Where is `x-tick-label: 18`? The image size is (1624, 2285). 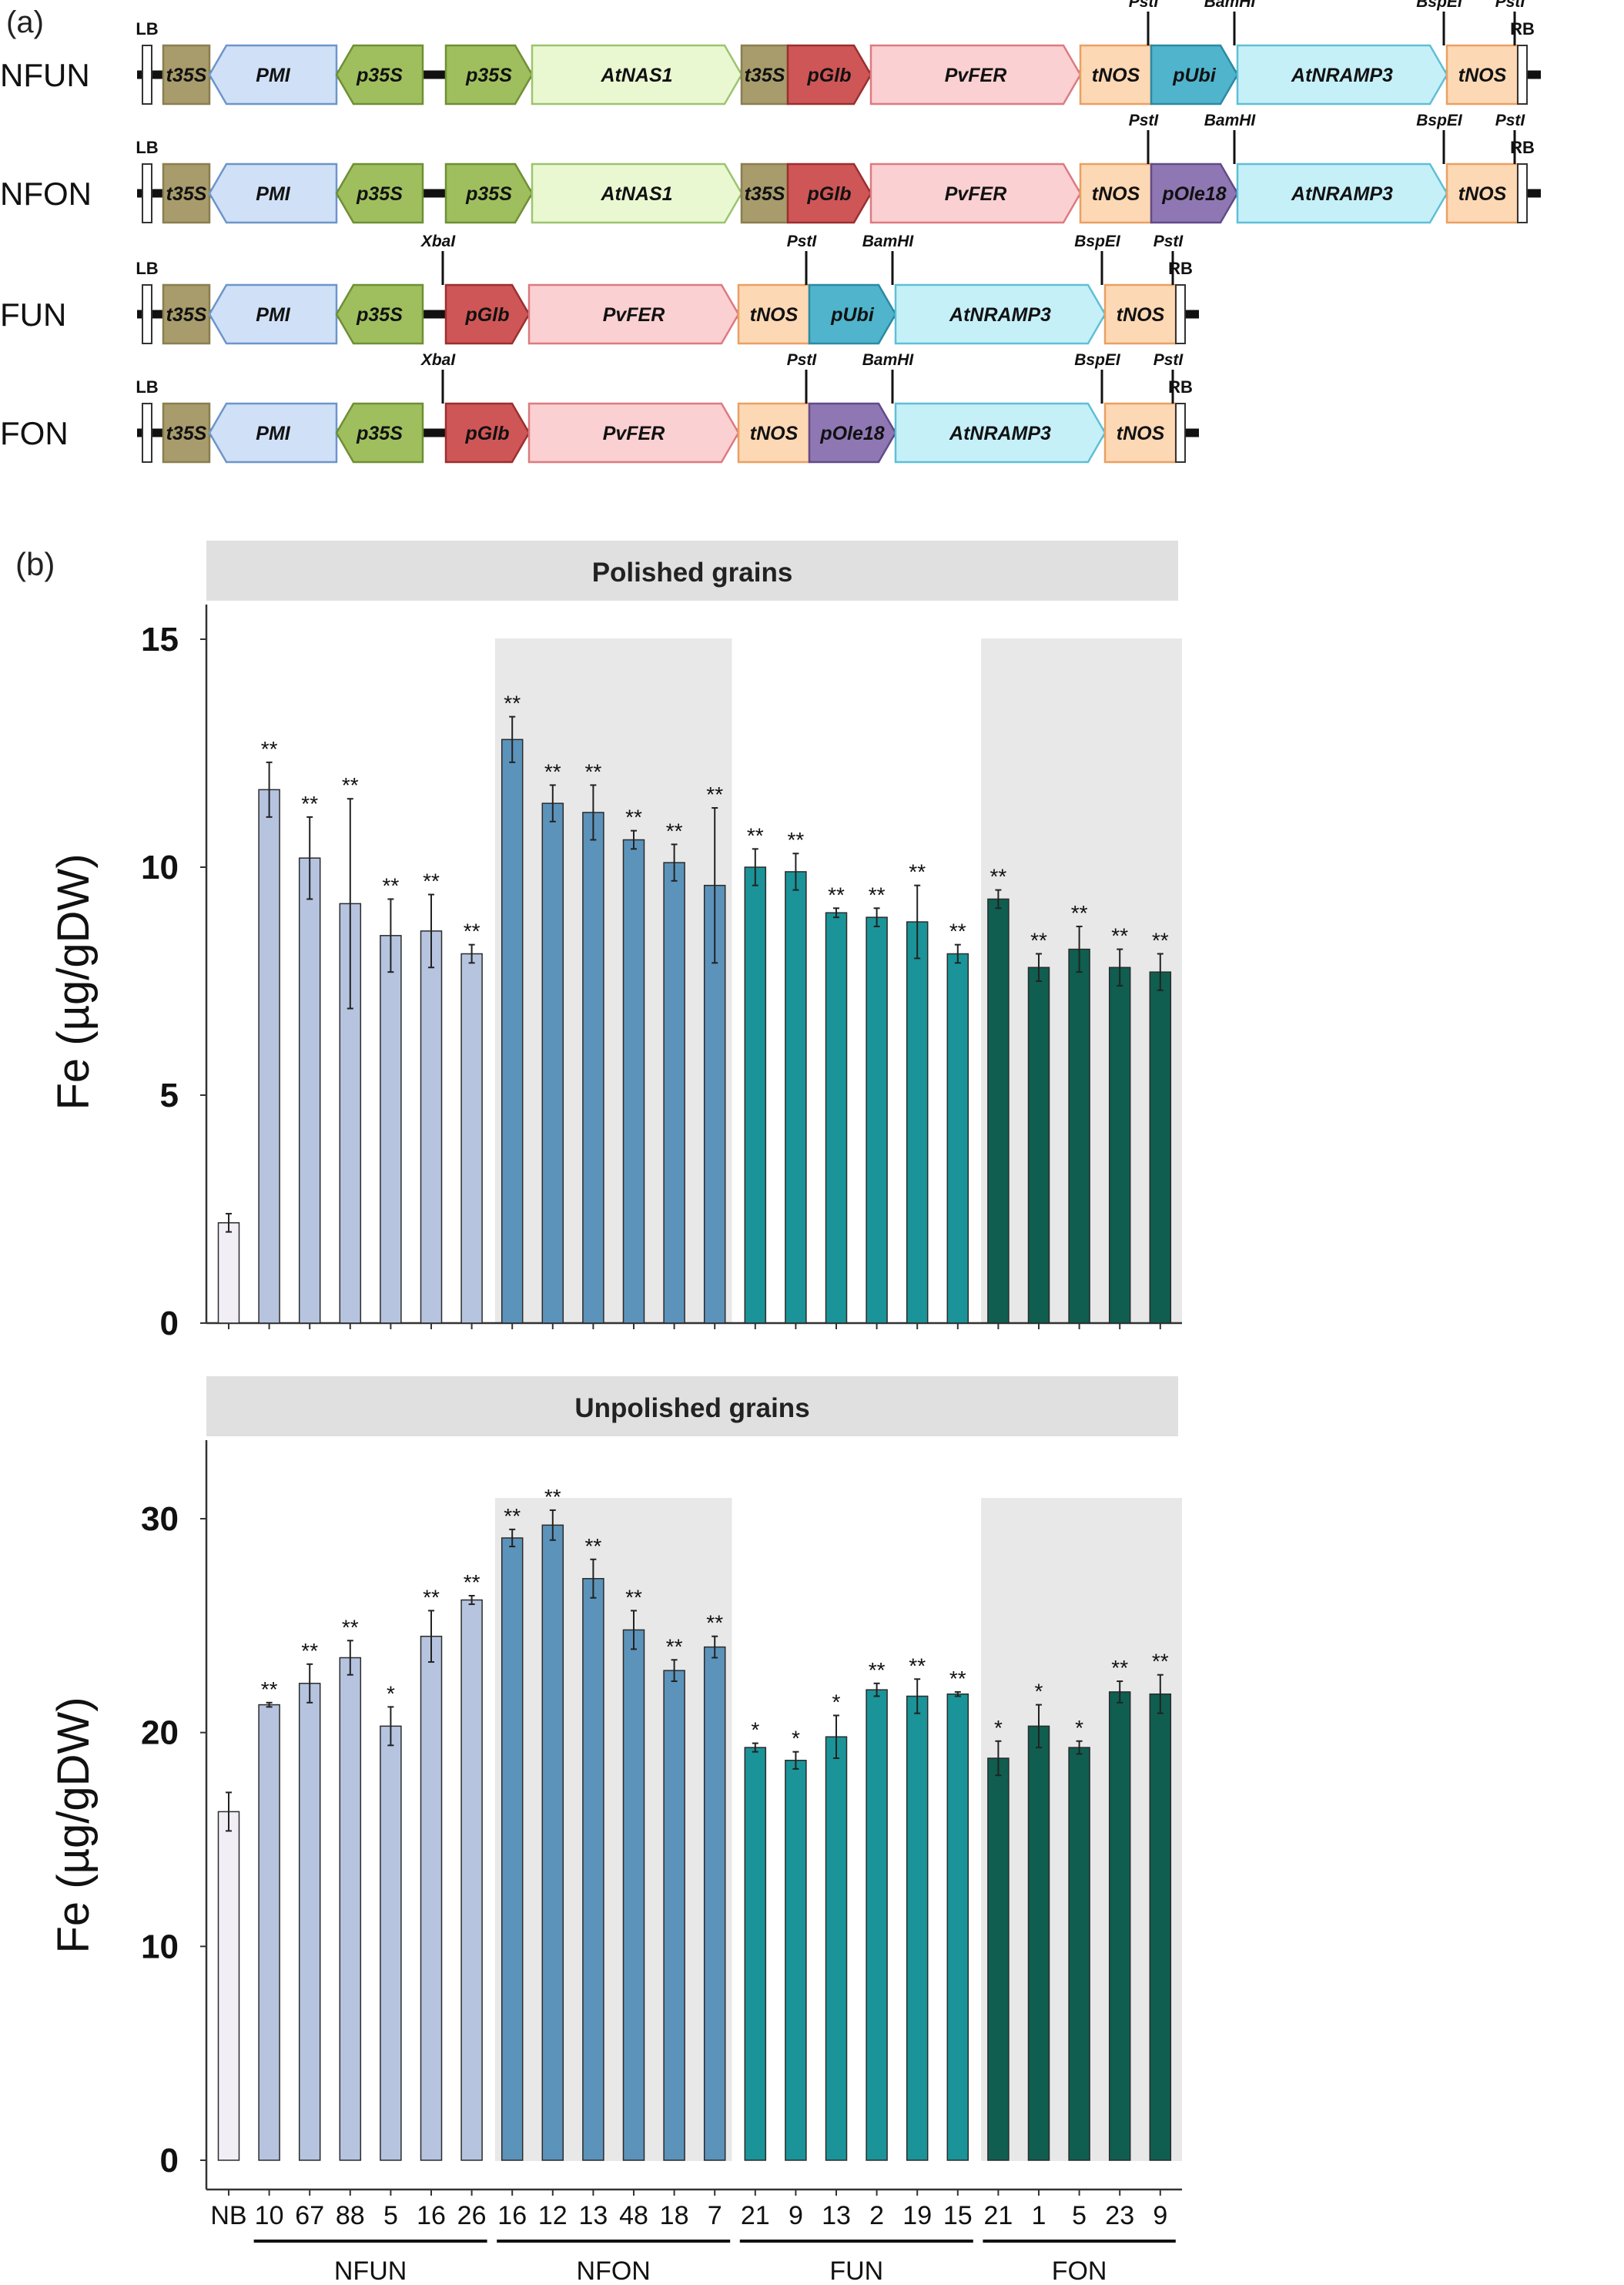 x-tick-label: 18 is located at coordinates (674, 2215).